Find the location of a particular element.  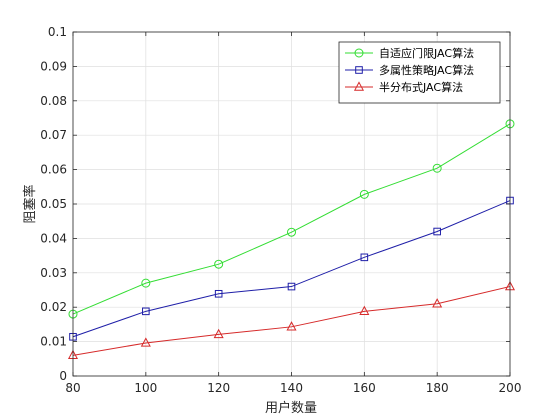

x-tick-label: 120 is located at coordinates (218, 388).